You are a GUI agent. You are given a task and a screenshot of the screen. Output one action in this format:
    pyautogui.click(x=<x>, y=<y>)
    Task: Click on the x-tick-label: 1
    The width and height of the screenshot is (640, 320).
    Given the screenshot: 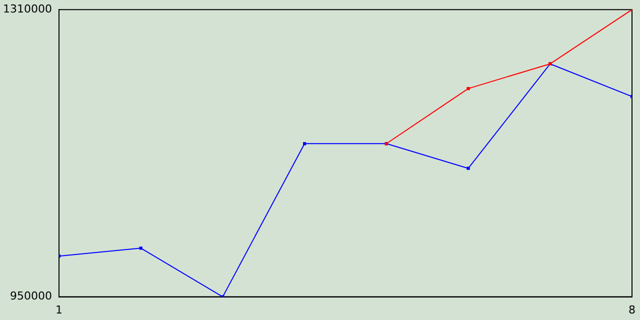 What is the action you would take?
    pyautogui.click(x=58, y=309)
    